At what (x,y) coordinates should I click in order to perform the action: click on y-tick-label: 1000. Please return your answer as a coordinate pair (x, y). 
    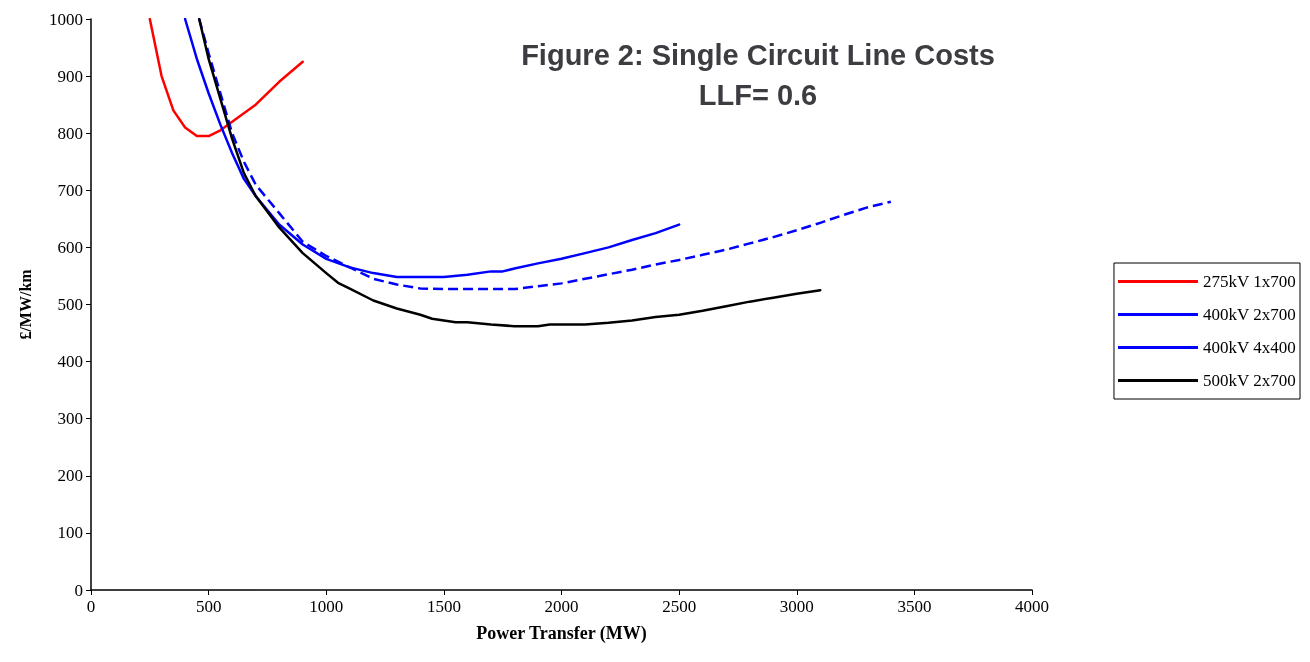
    Looking at the image, I should click on (66, 19).